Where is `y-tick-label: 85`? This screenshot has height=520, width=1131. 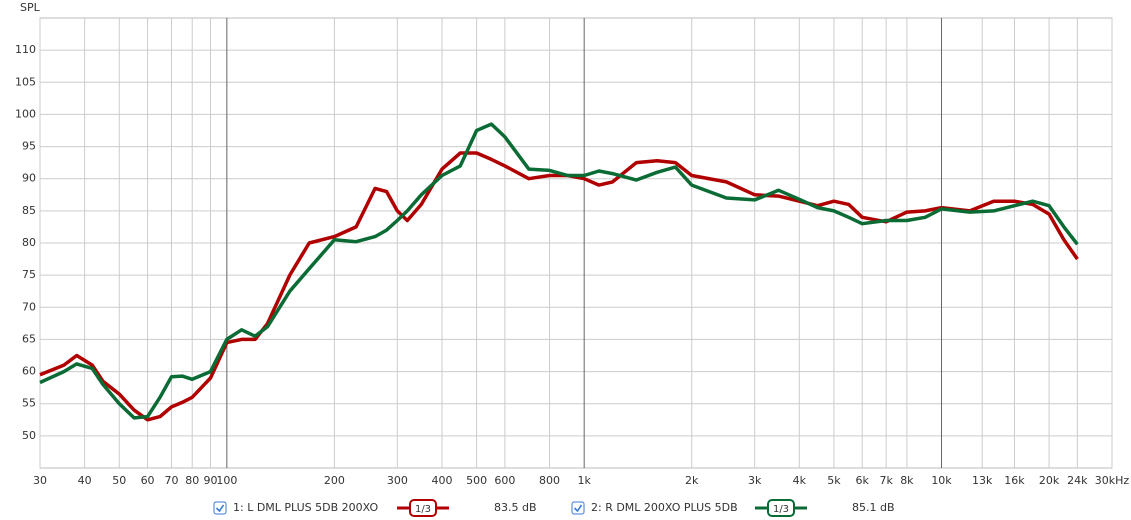 y-tick-label: 85 is located at coordinates (29, 210).